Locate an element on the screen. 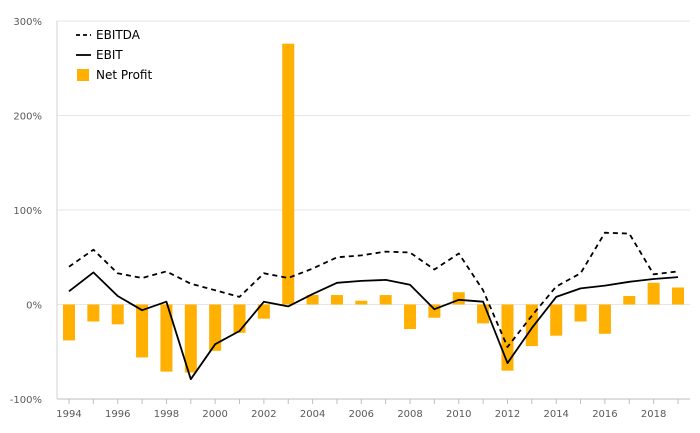  x-tick-label: 2010 is located at coordinates (458, 414).